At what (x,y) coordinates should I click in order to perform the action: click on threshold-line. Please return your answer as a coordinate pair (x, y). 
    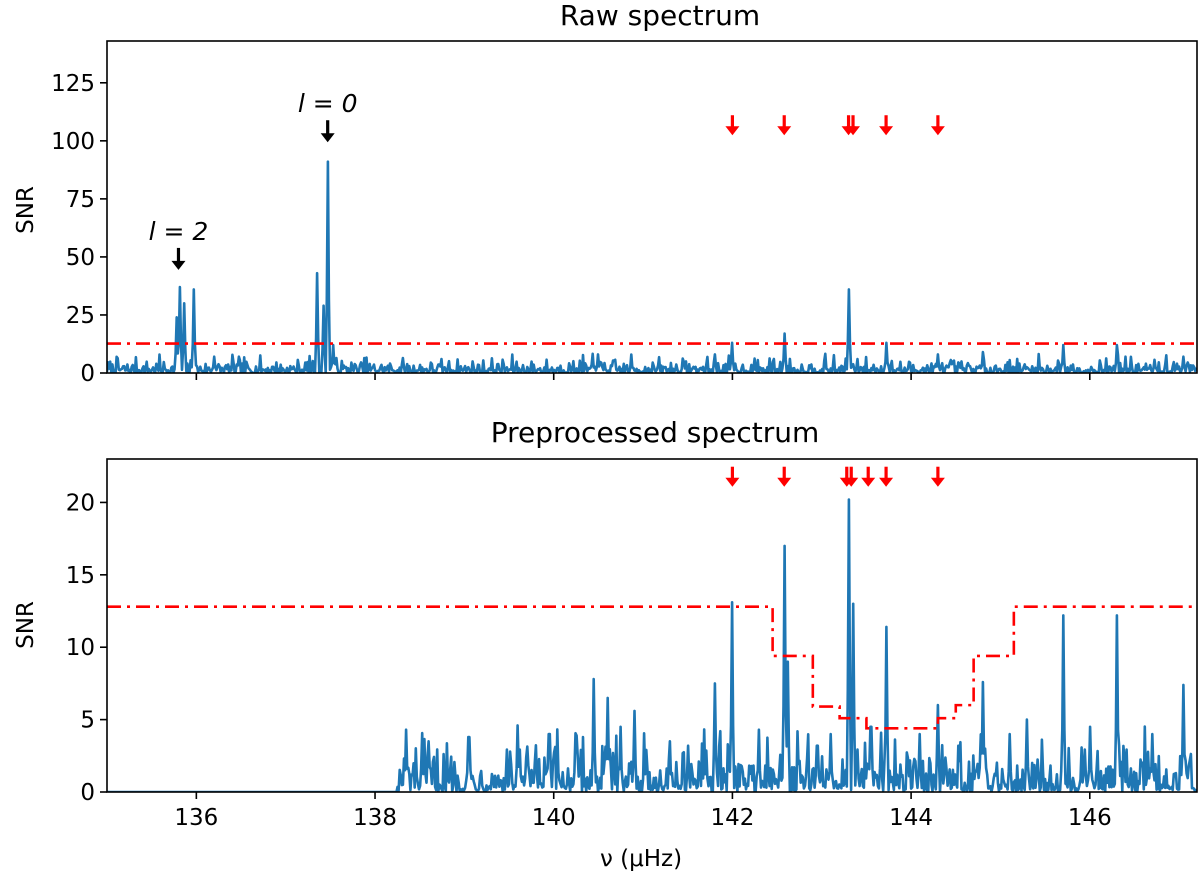
    Looking at the image, I should click on (652, 667).